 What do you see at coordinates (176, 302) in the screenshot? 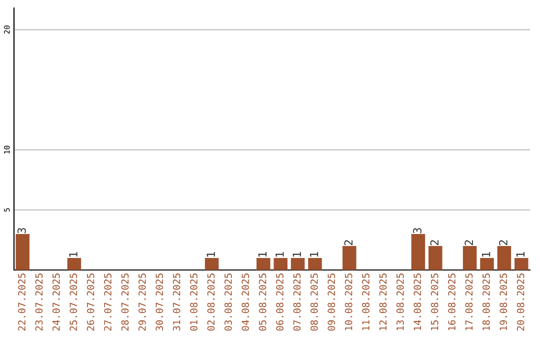
I see `x-tick-label: 31.07.2025` at bounding box center [176, 302].